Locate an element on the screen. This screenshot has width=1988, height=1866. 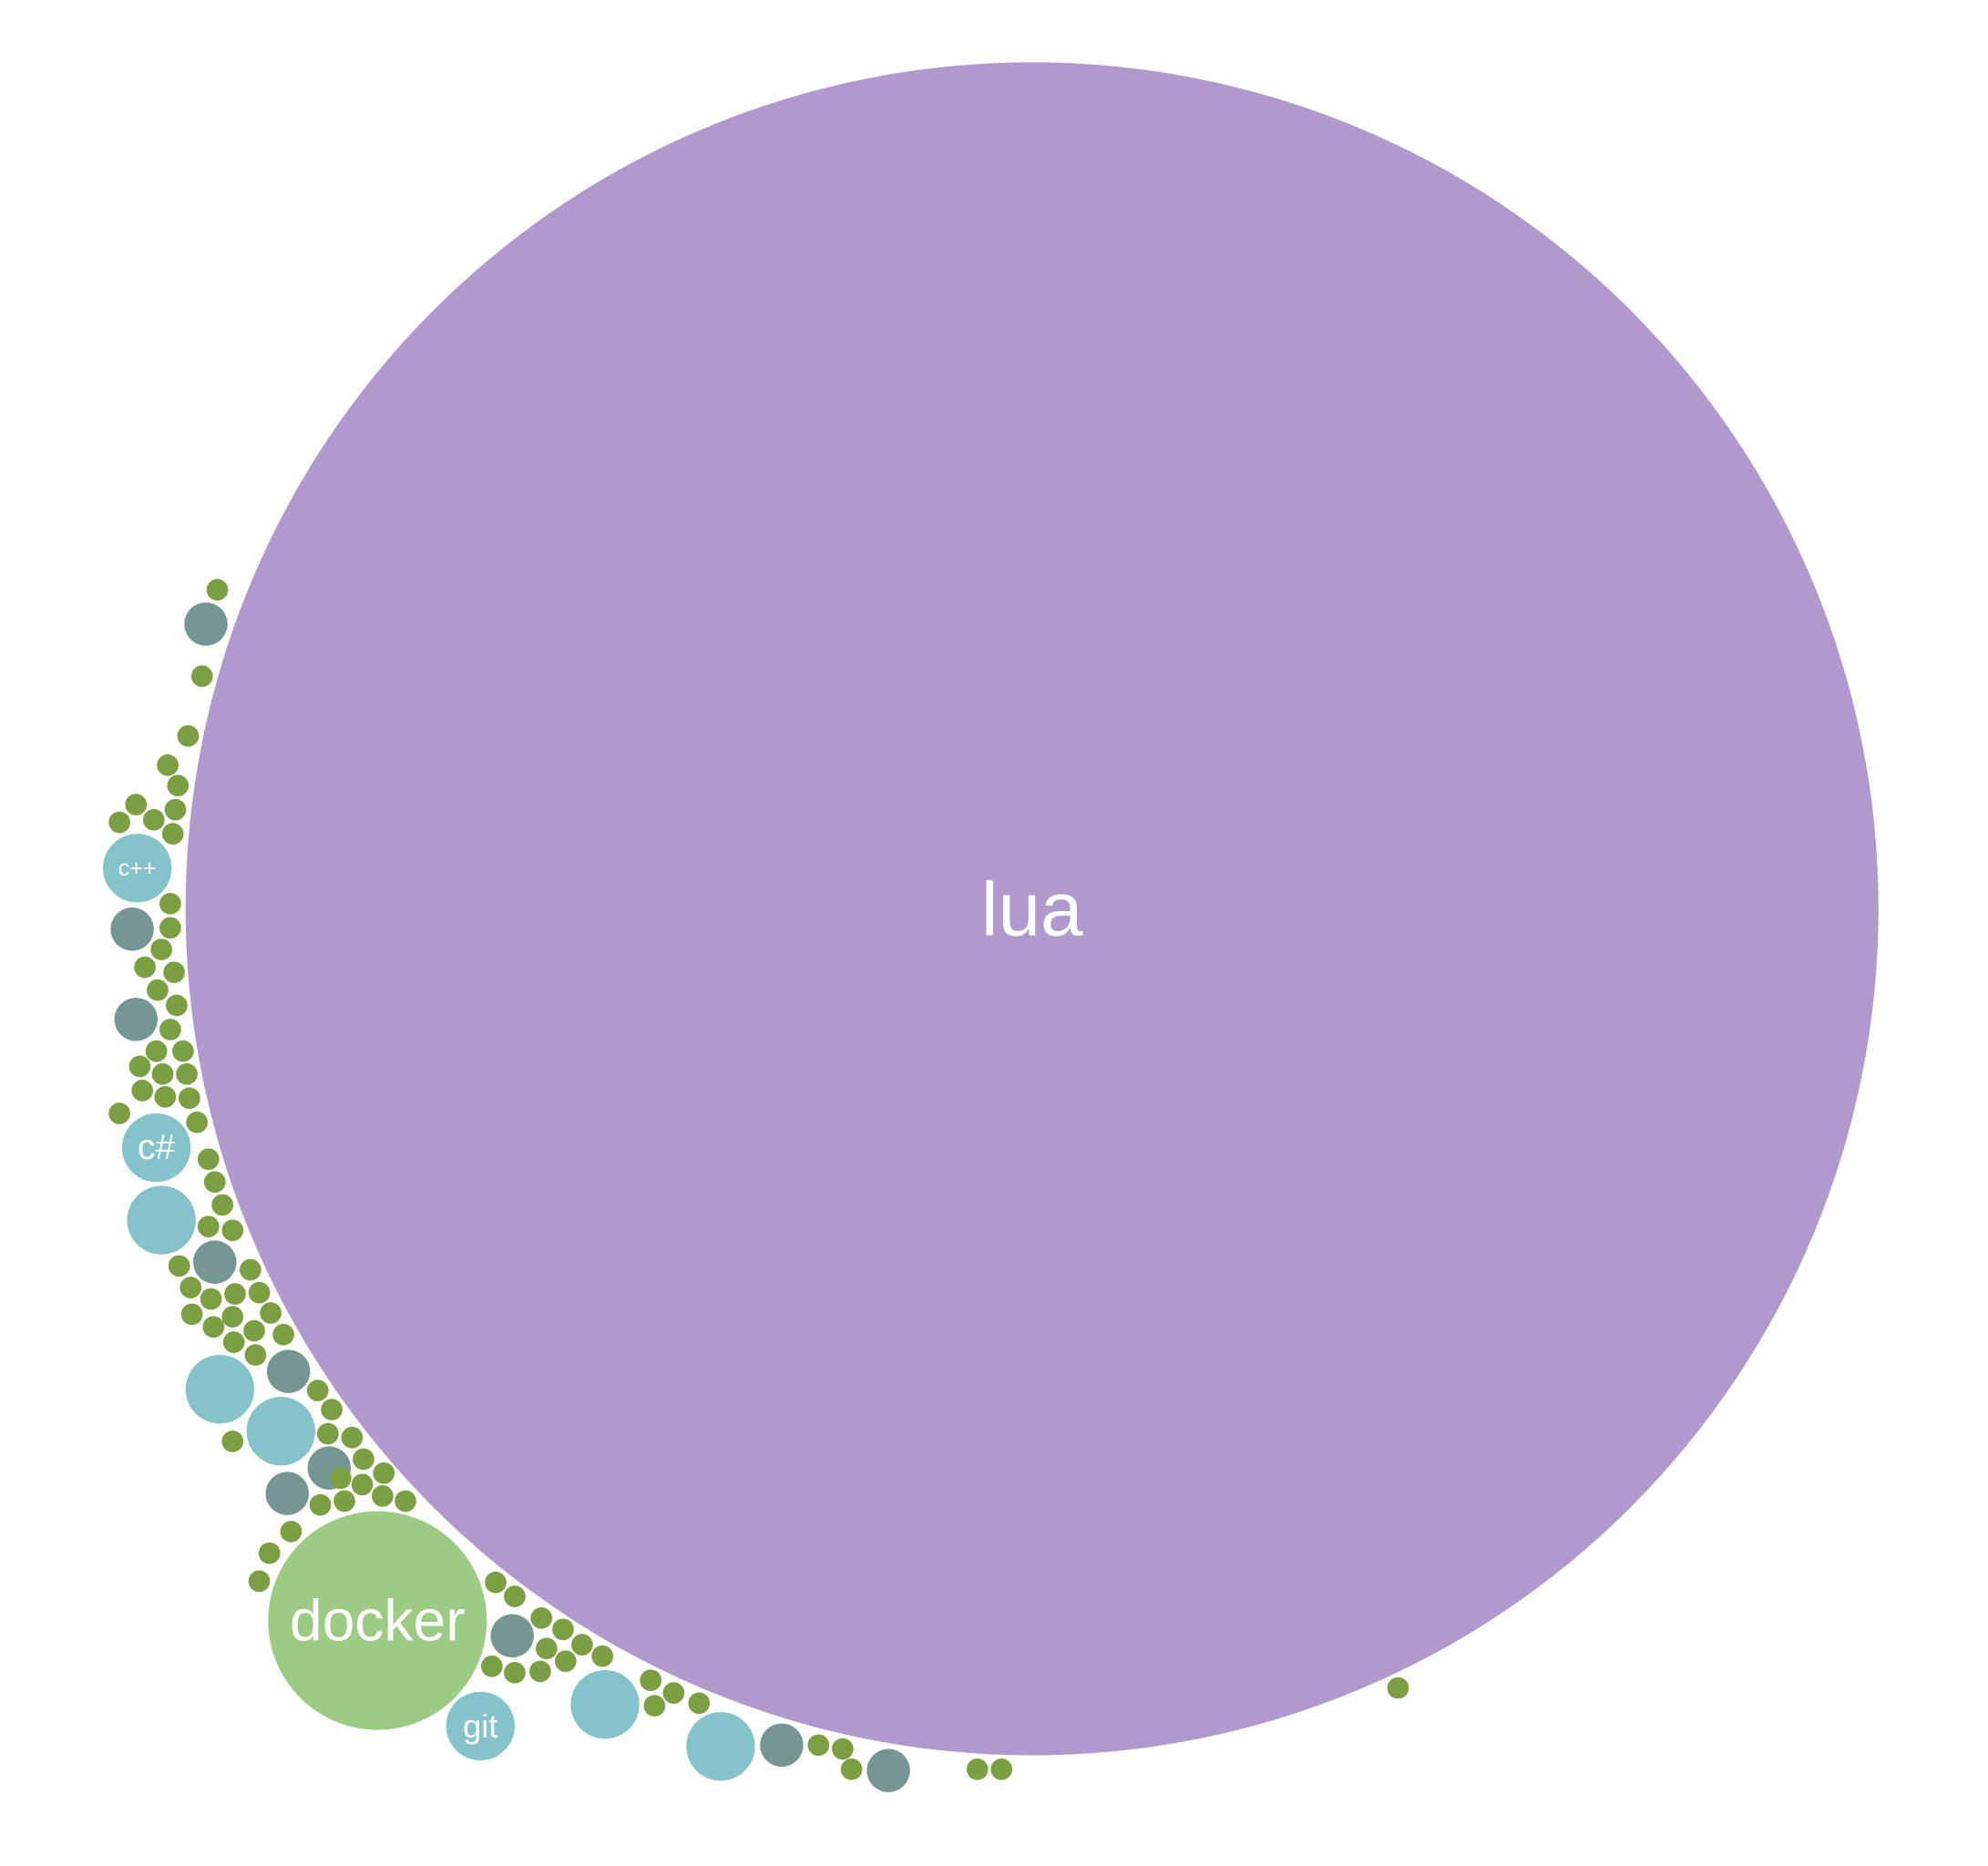
bubble-label-lua: lua is located at coordinates (1032, 908).